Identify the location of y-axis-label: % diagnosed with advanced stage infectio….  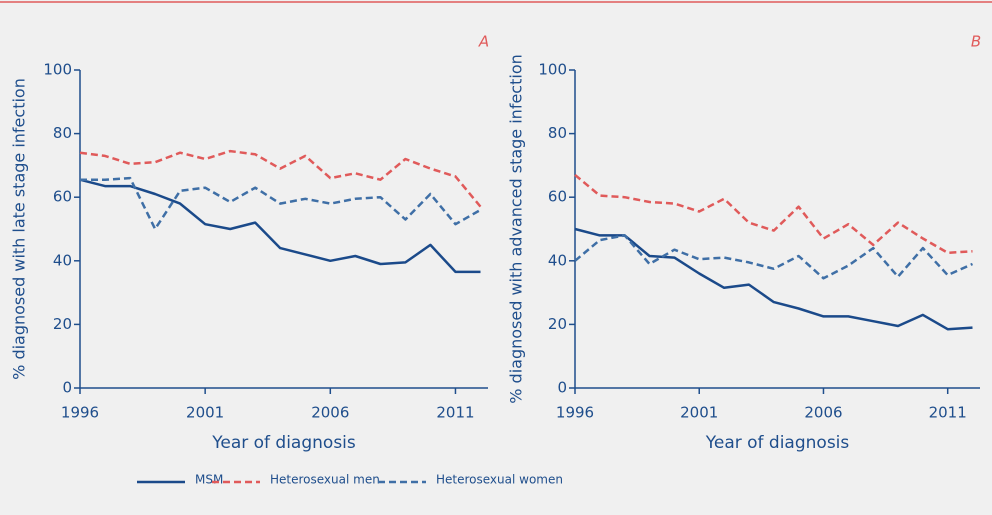
(516, 229).